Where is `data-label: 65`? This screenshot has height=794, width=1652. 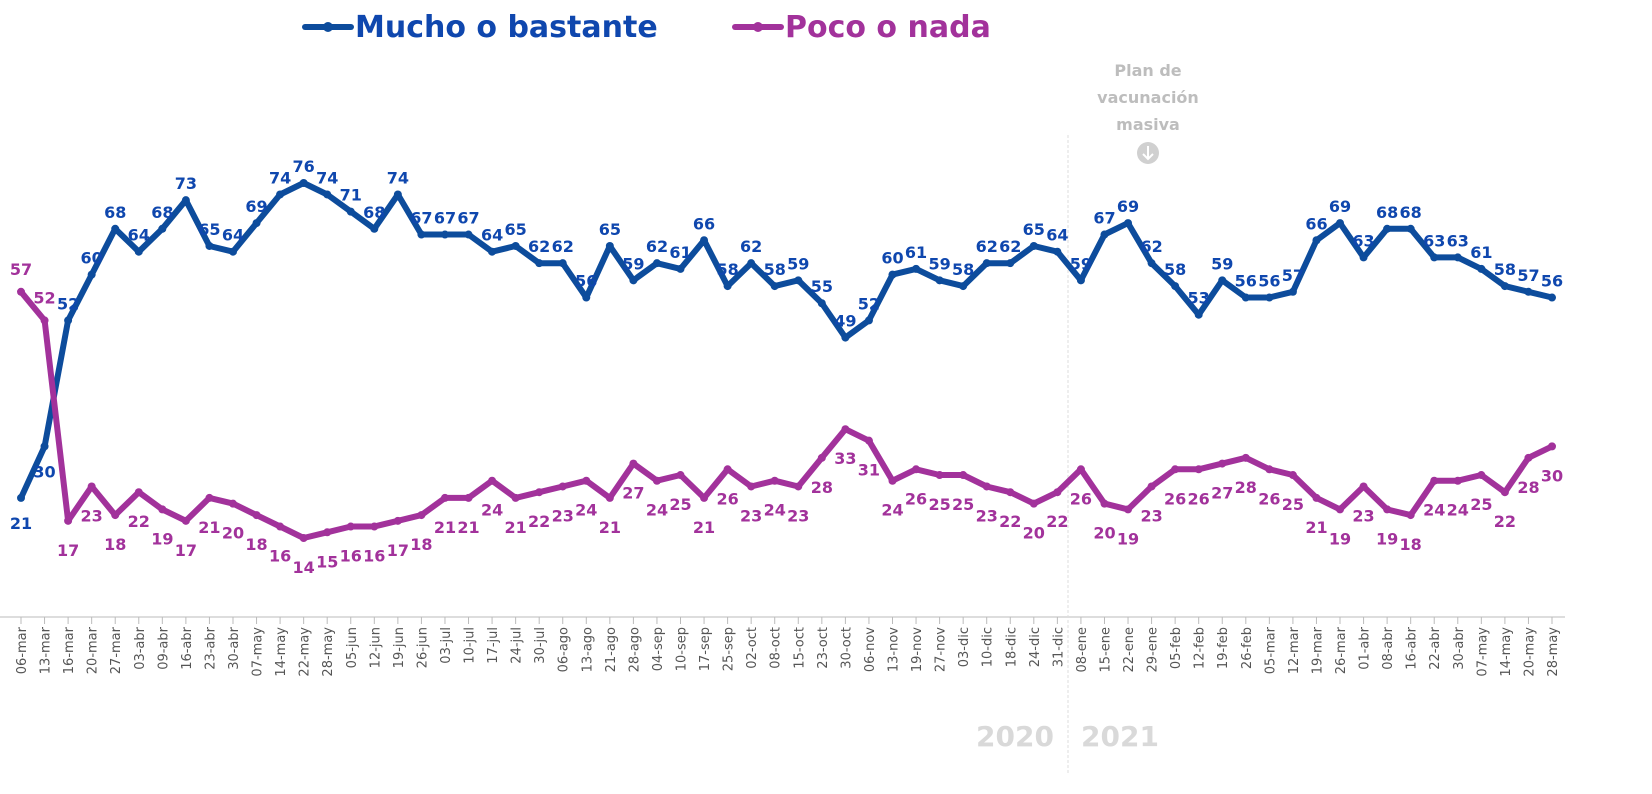
data-label: 65 is located at coordinates (610, 229).